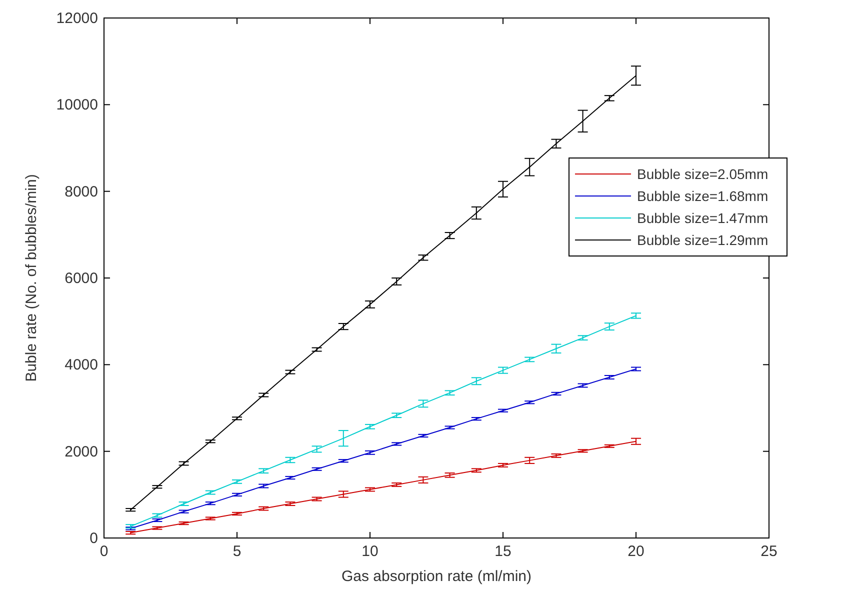 The image size is (848, 603). I want to click on legend-label: Bubble size=1.47mm, so click(702, 218).